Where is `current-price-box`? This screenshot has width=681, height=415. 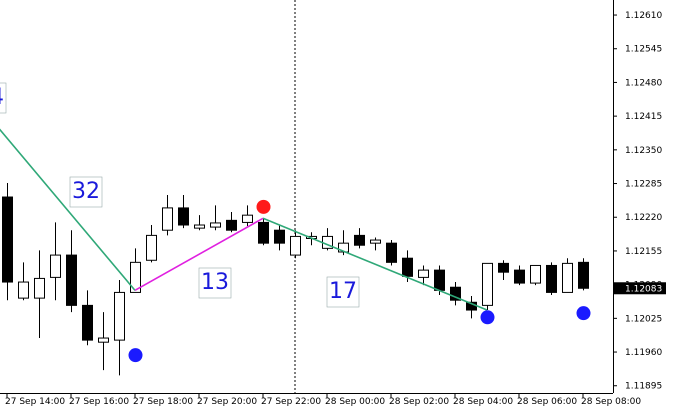
current-price-box is located at coordinates (640, 288).